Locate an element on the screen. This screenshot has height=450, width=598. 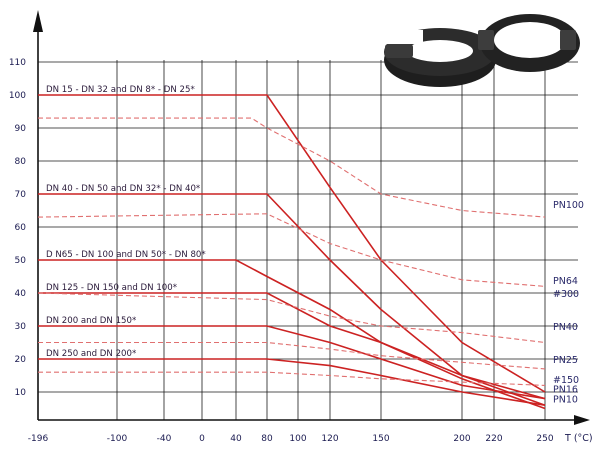
washer-icon-left is located at coordinates (439, 57).